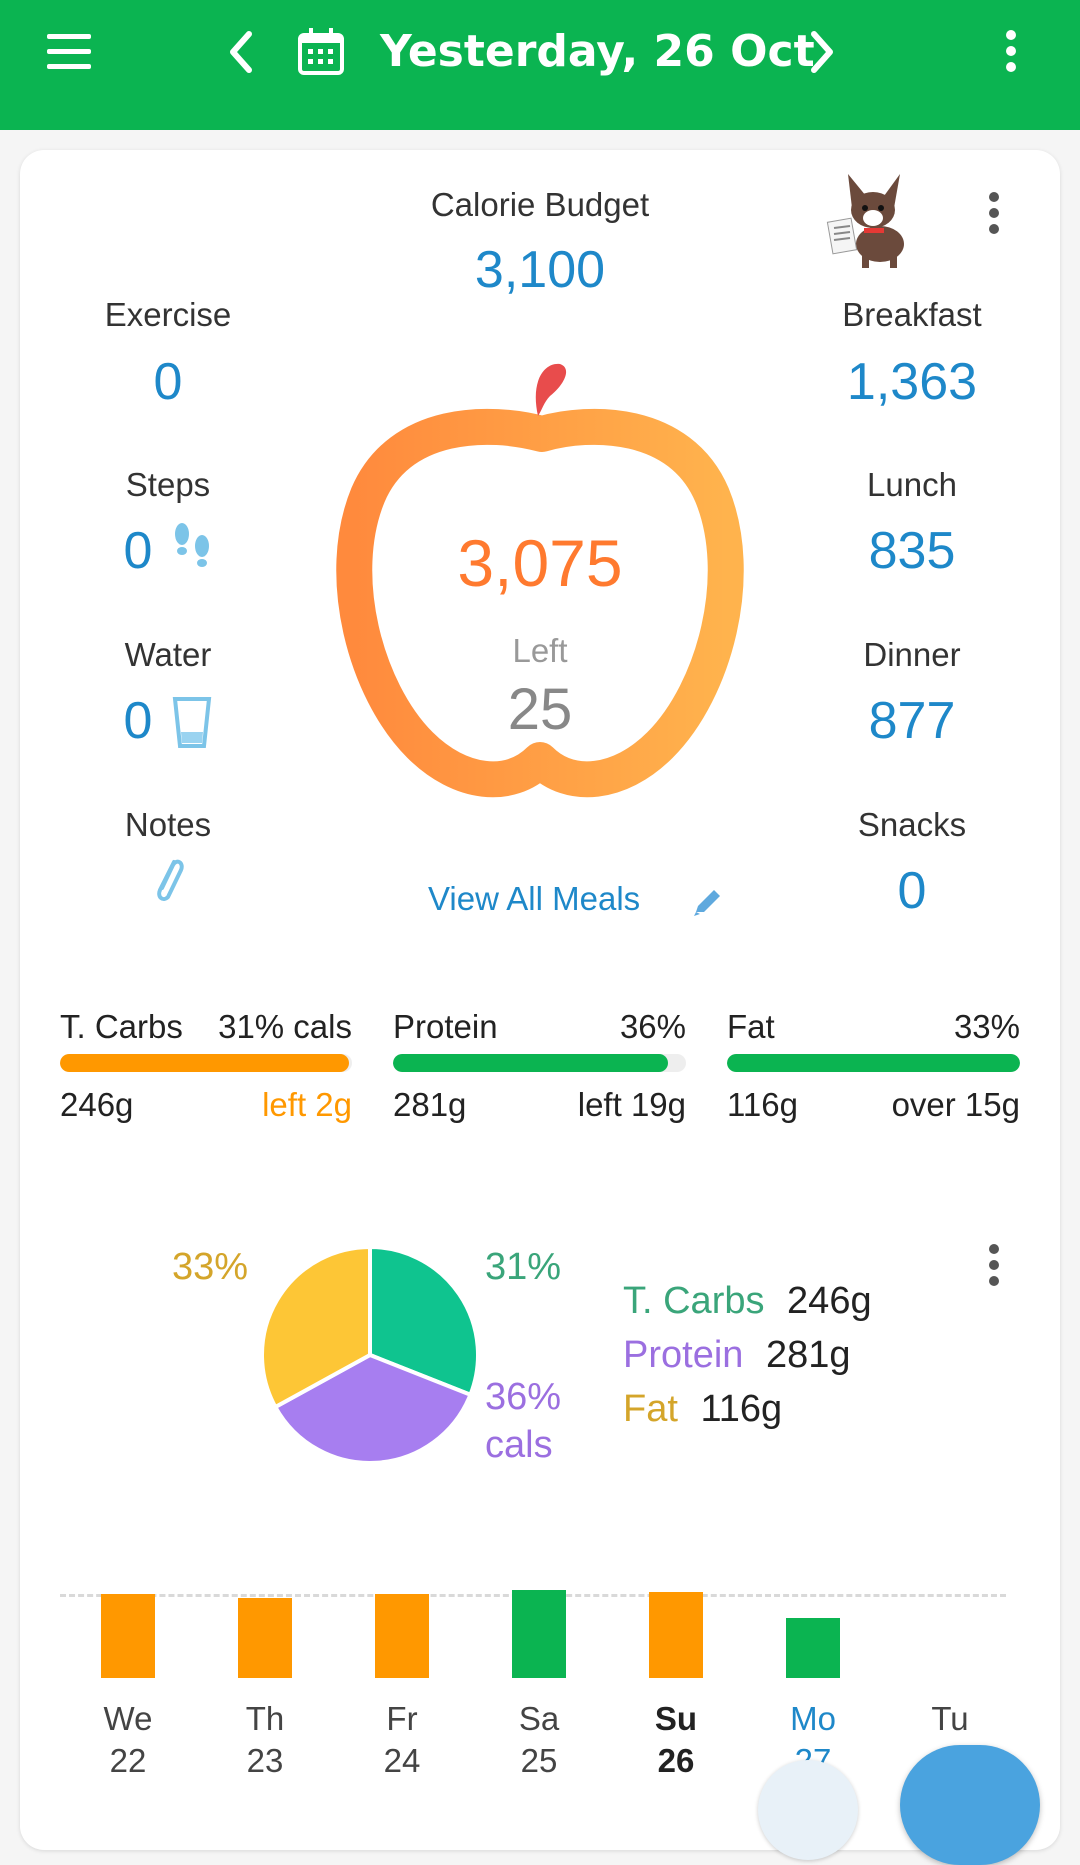 Image resolution: width=1080 pixels, height=1865 pixels. Describe the element at coordinates (986, 1026) in the screenshot. I see `fat-pct: 33%` at that location.